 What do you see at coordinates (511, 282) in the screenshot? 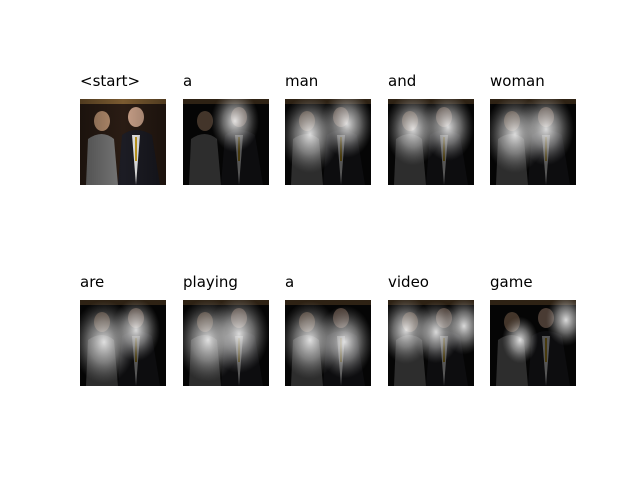
I see `word-label: game` at bounding box center [511, 282].